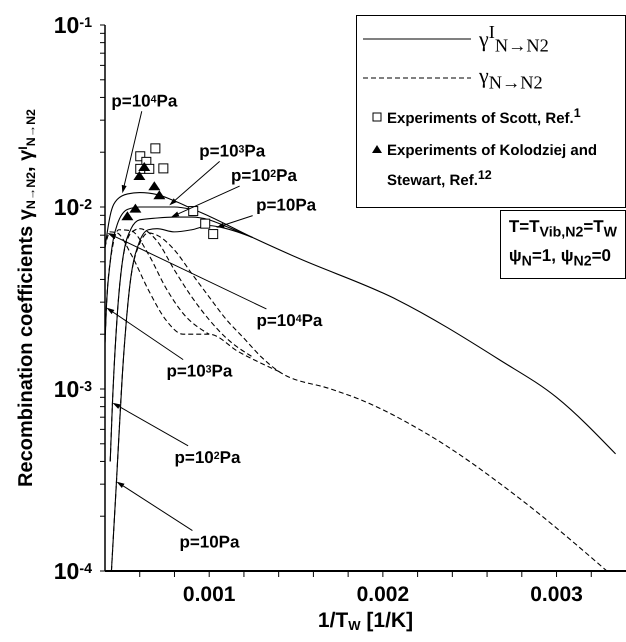 This screenshot has height=642, width=626. What do you see at coordinates (209, 594) in the screenshot?
I see `x-tick-label: 0.001` at bounding box center [209, 594].